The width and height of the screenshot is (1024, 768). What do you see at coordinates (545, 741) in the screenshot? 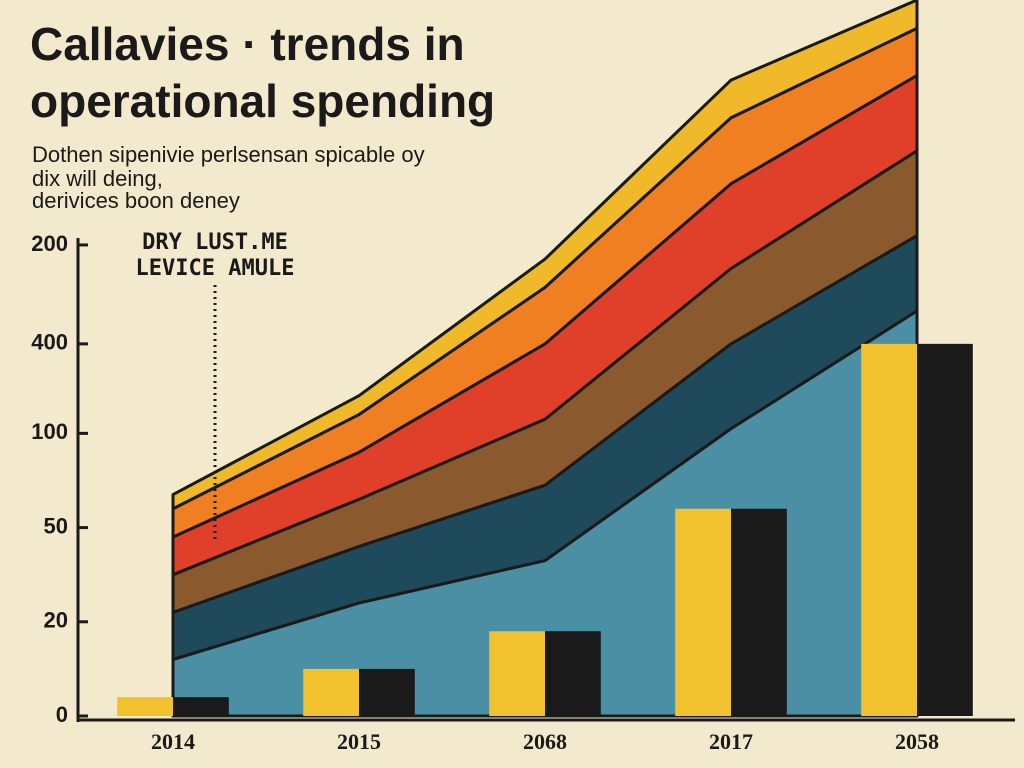
I see `x-tick-label: 2068` at bounding box center [545, 741].